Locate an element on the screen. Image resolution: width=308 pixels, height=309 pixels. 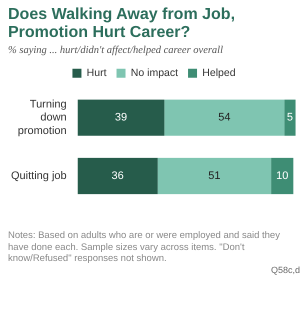
data-label: 10 is located at coordinates (282, 176).